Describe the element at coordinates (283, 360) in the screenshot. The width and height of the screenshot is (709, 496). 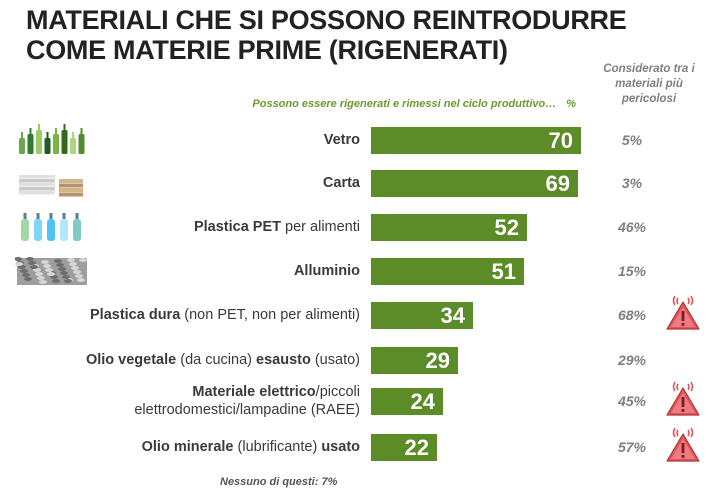
I see `label-part: esausto` at that location.